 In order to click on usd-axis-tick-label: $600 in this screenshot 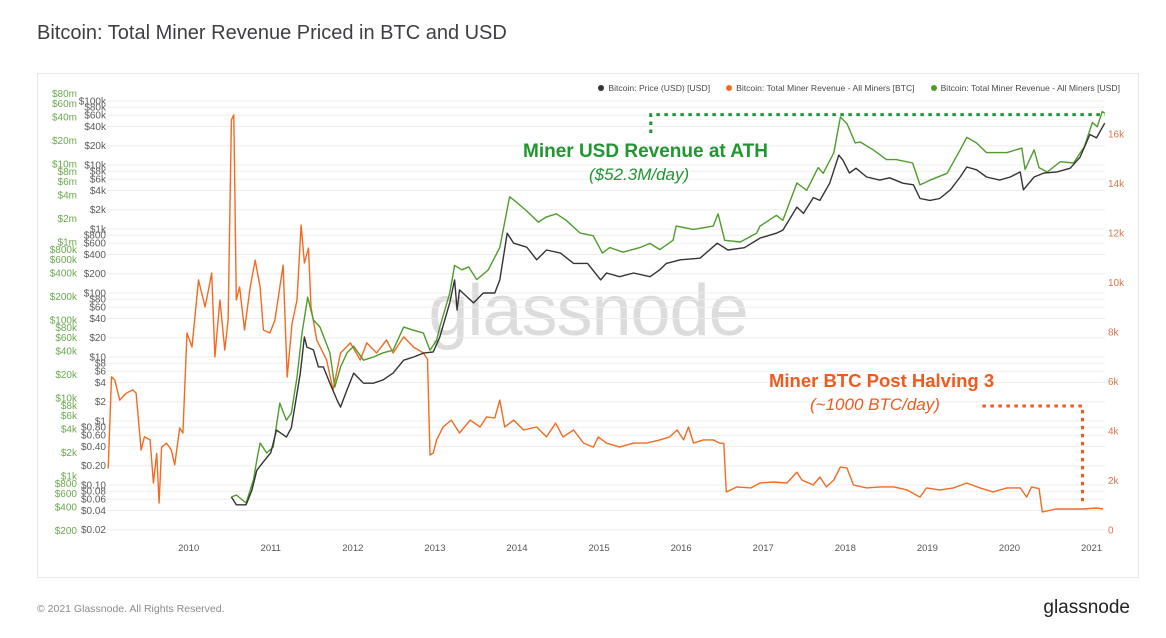, I will do `click(66, 494)`.